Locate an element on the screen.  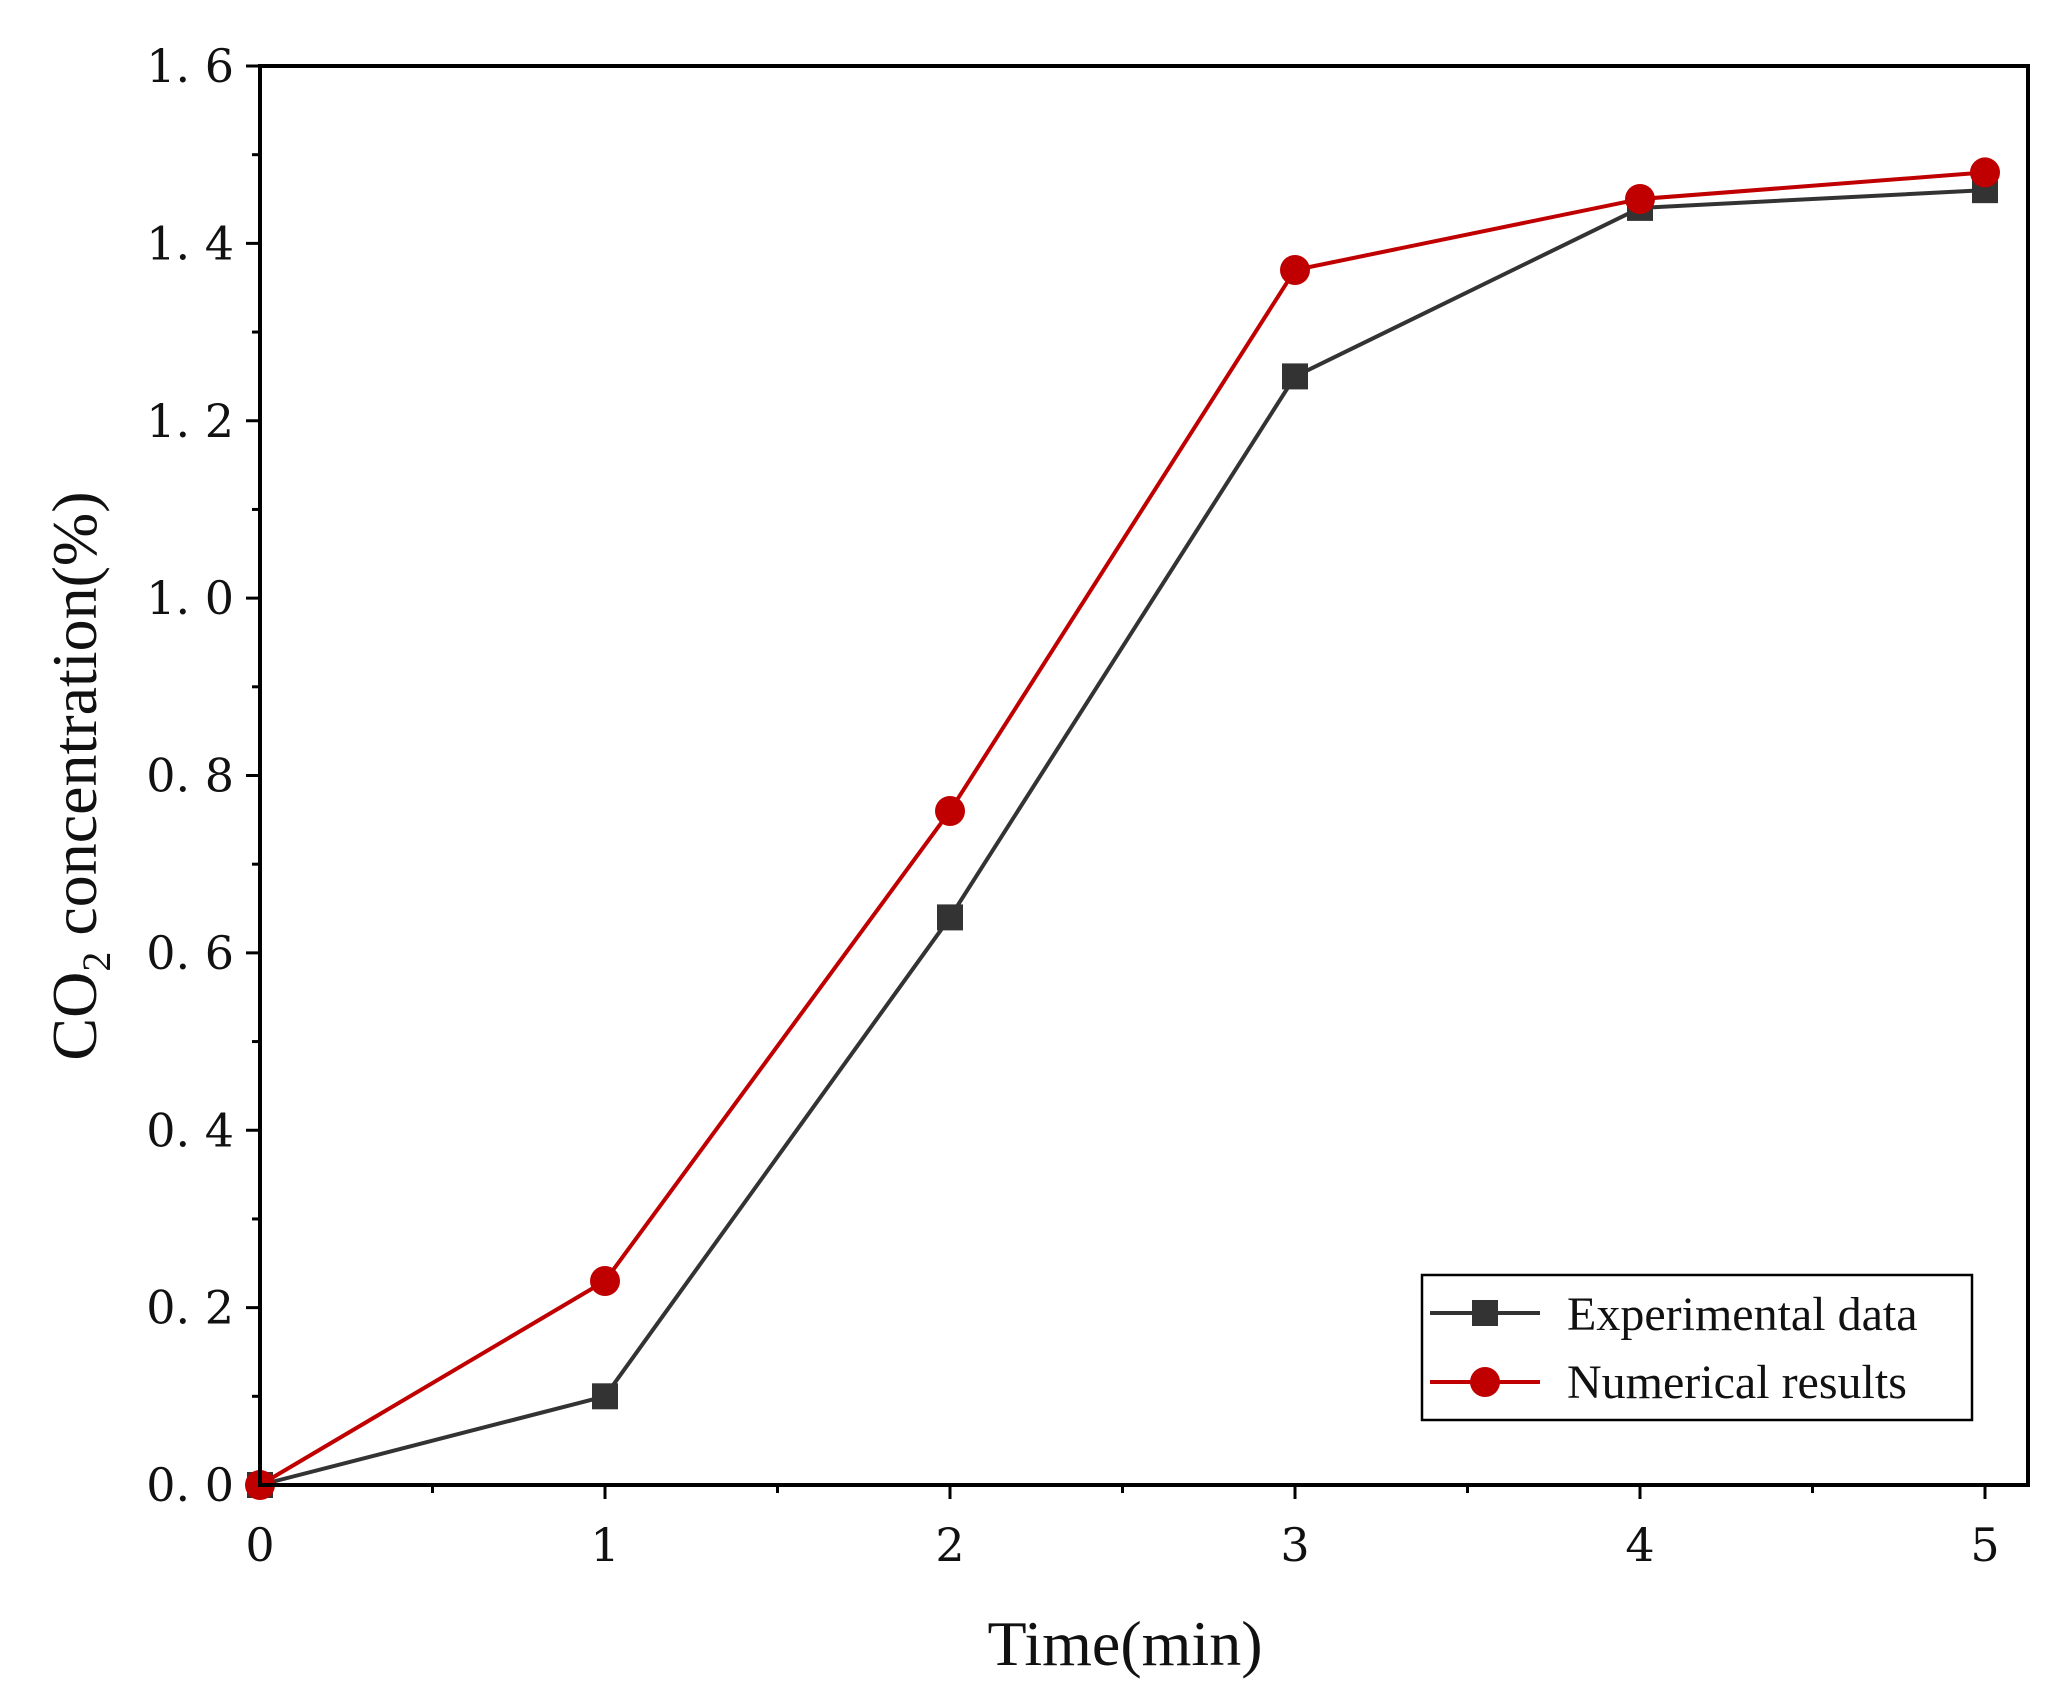
legend-box is located at coordinates (1697, 1347).